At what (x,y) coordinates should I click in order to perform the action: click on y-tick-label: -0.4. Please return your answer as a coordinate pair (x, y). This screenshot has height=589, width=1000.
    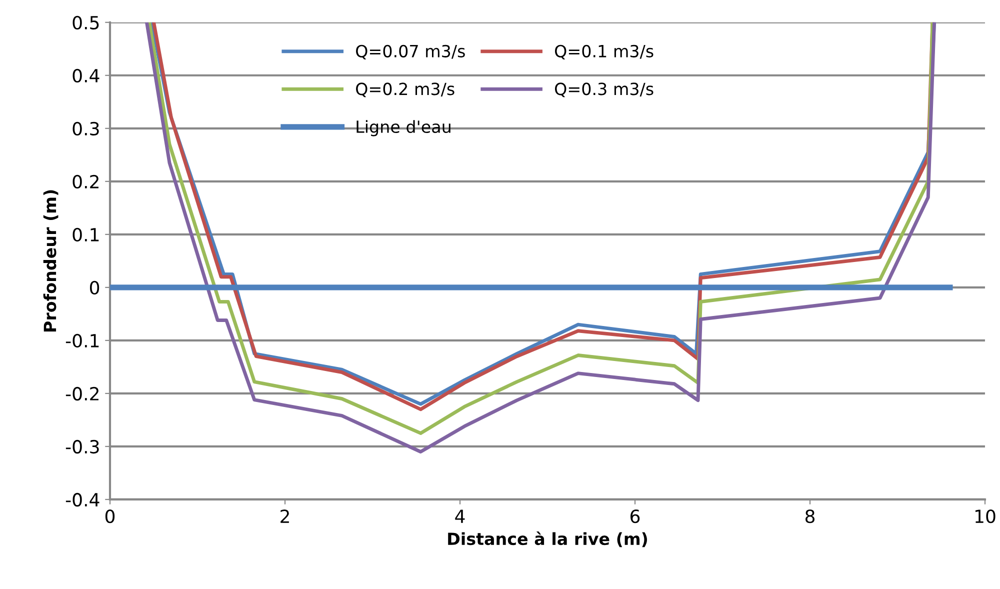
    Looking at the image, I should click on (83, 499).